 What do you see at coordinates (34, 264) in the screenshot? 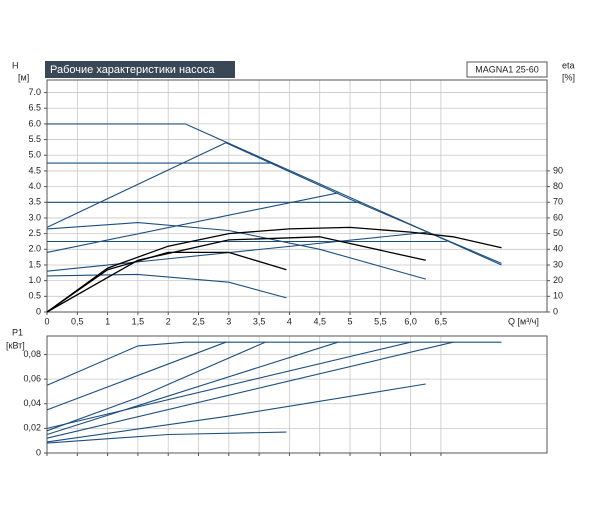
I see `y-tick-label: 1.5` at bounding box center [34, 264].